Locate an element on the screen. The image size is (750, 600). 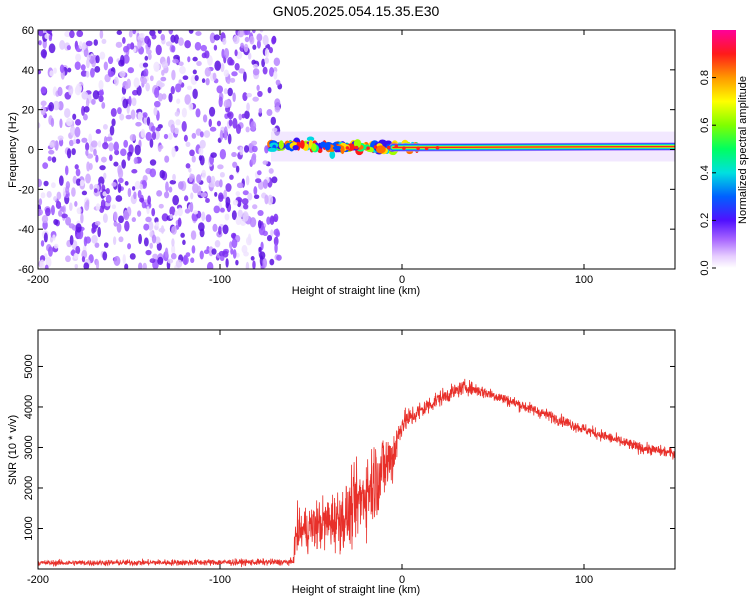
spectrogram-xtick-label: 0 is located at coordinates (402, 280).